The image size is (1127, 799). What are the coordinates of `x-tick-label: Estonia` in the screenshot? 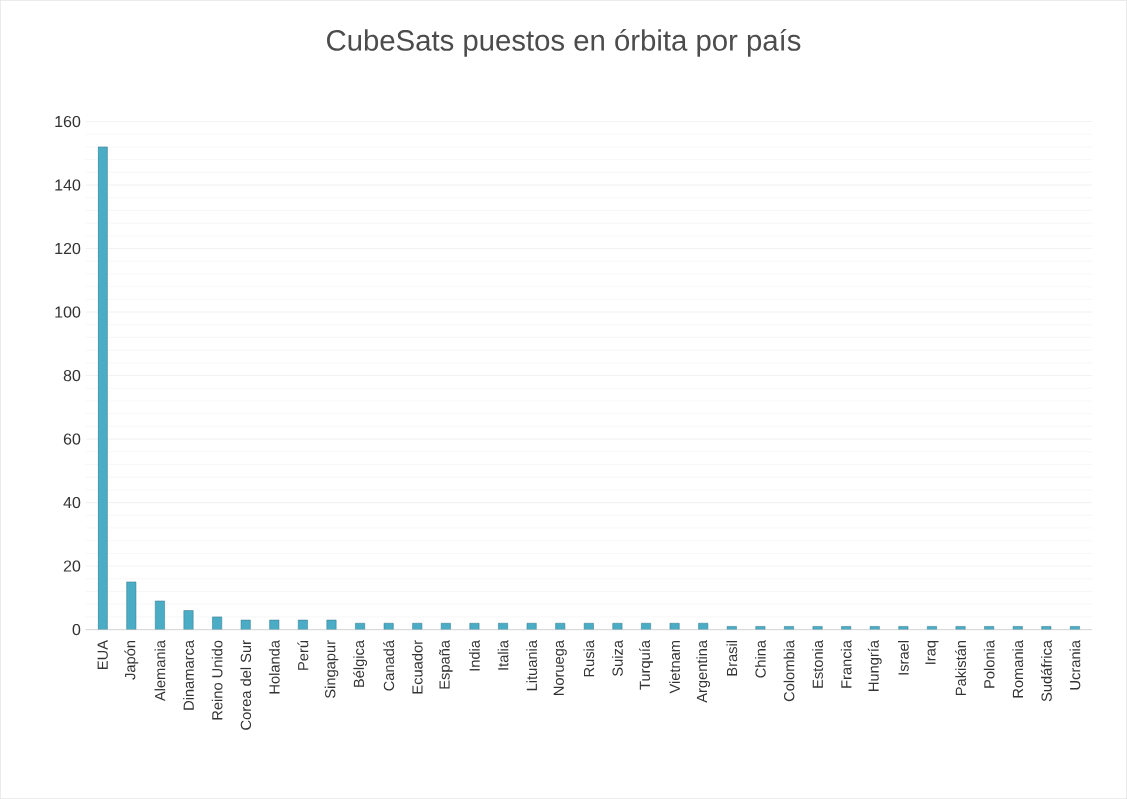 It's located at (817, 663).